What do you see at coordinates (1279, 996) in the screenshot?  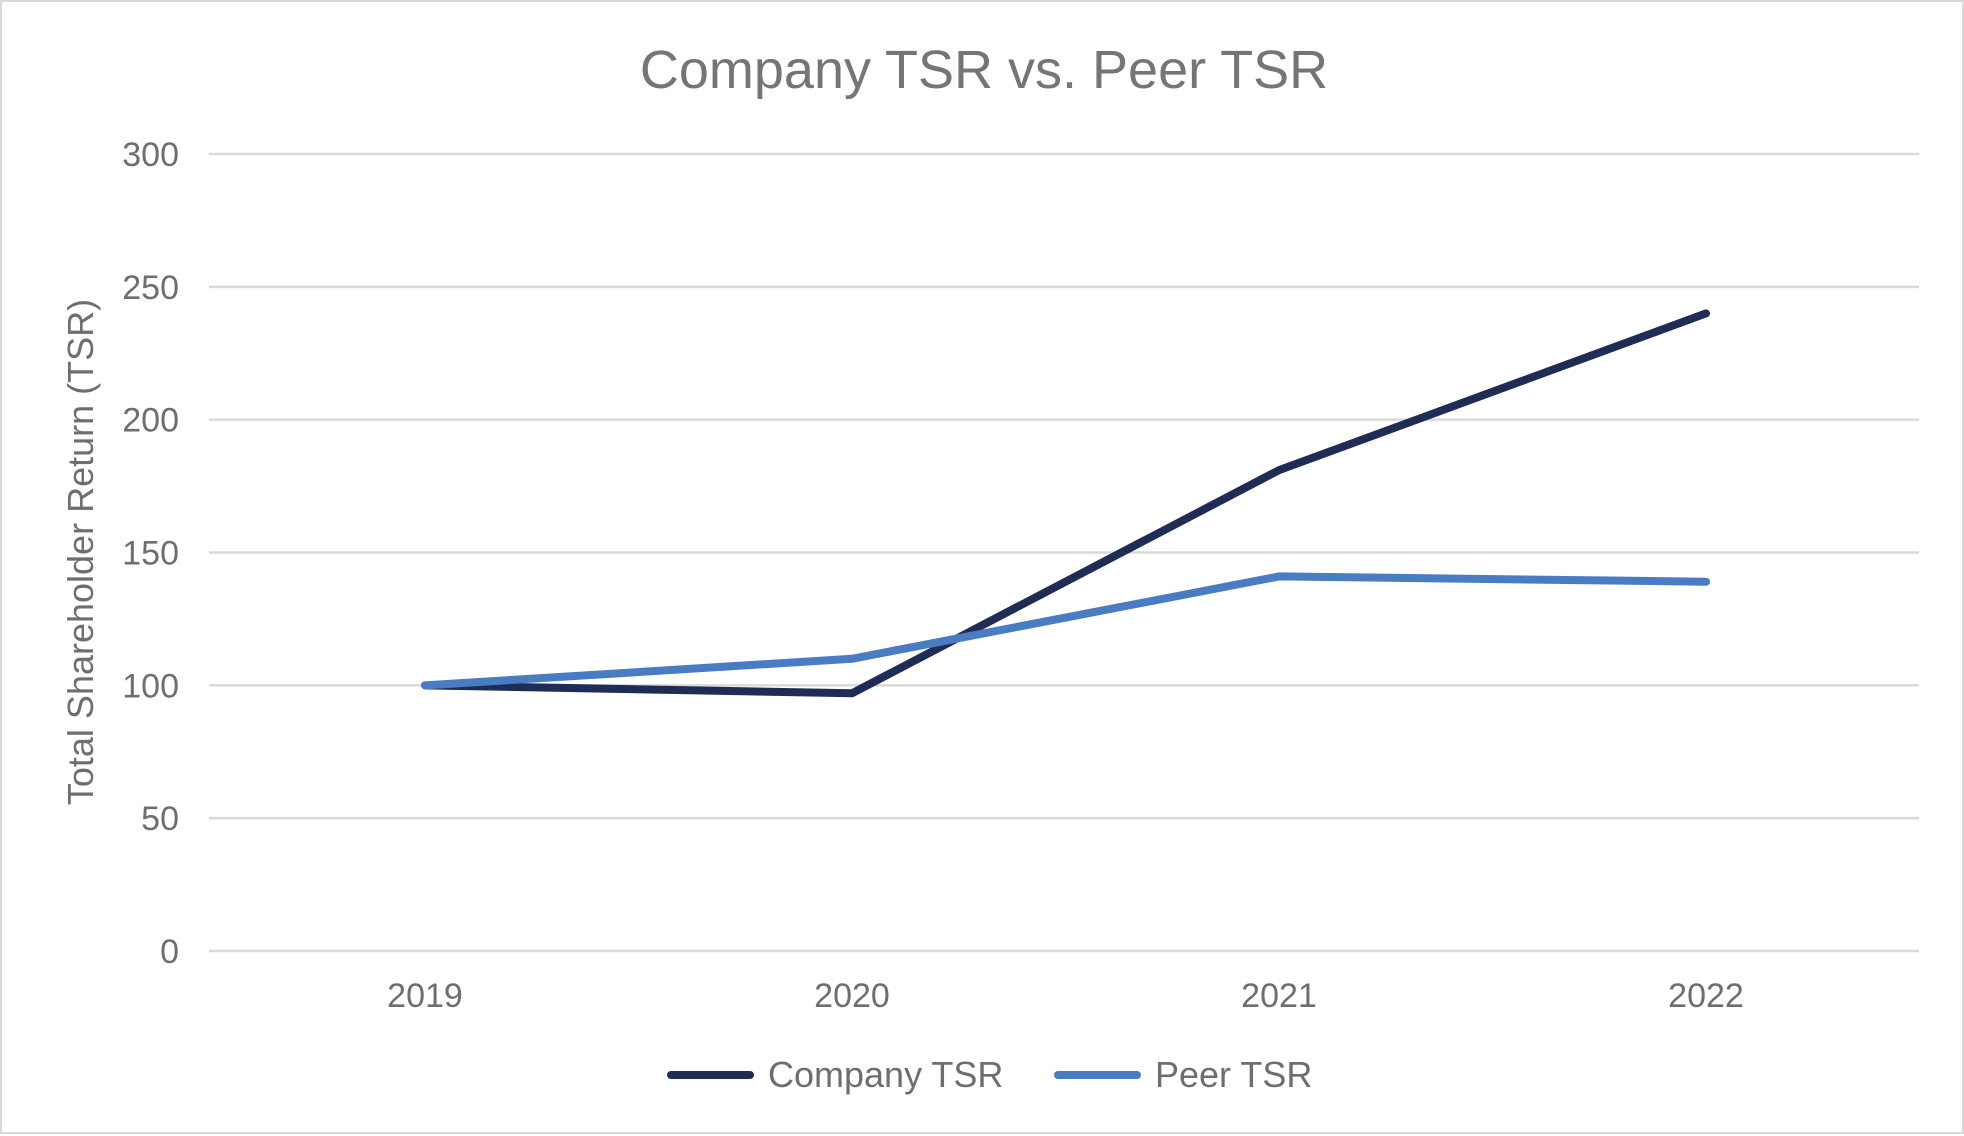 I see `x-tick-label: 2021` at bounding box center [1279, 996].